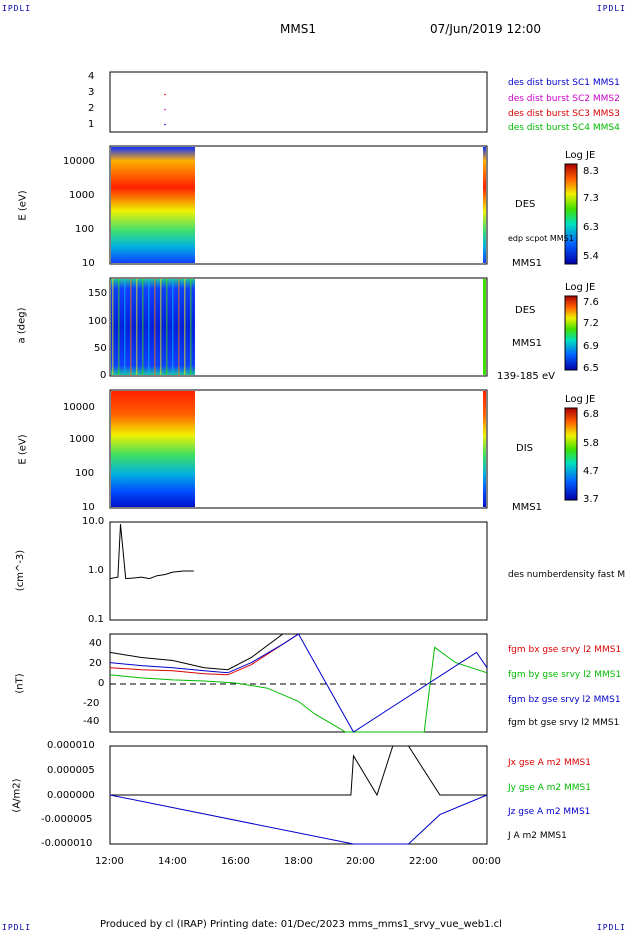 The width and height of the screenshot is (630, 934). I want to click on panel-frame-des-pitch, so click(298, 327).